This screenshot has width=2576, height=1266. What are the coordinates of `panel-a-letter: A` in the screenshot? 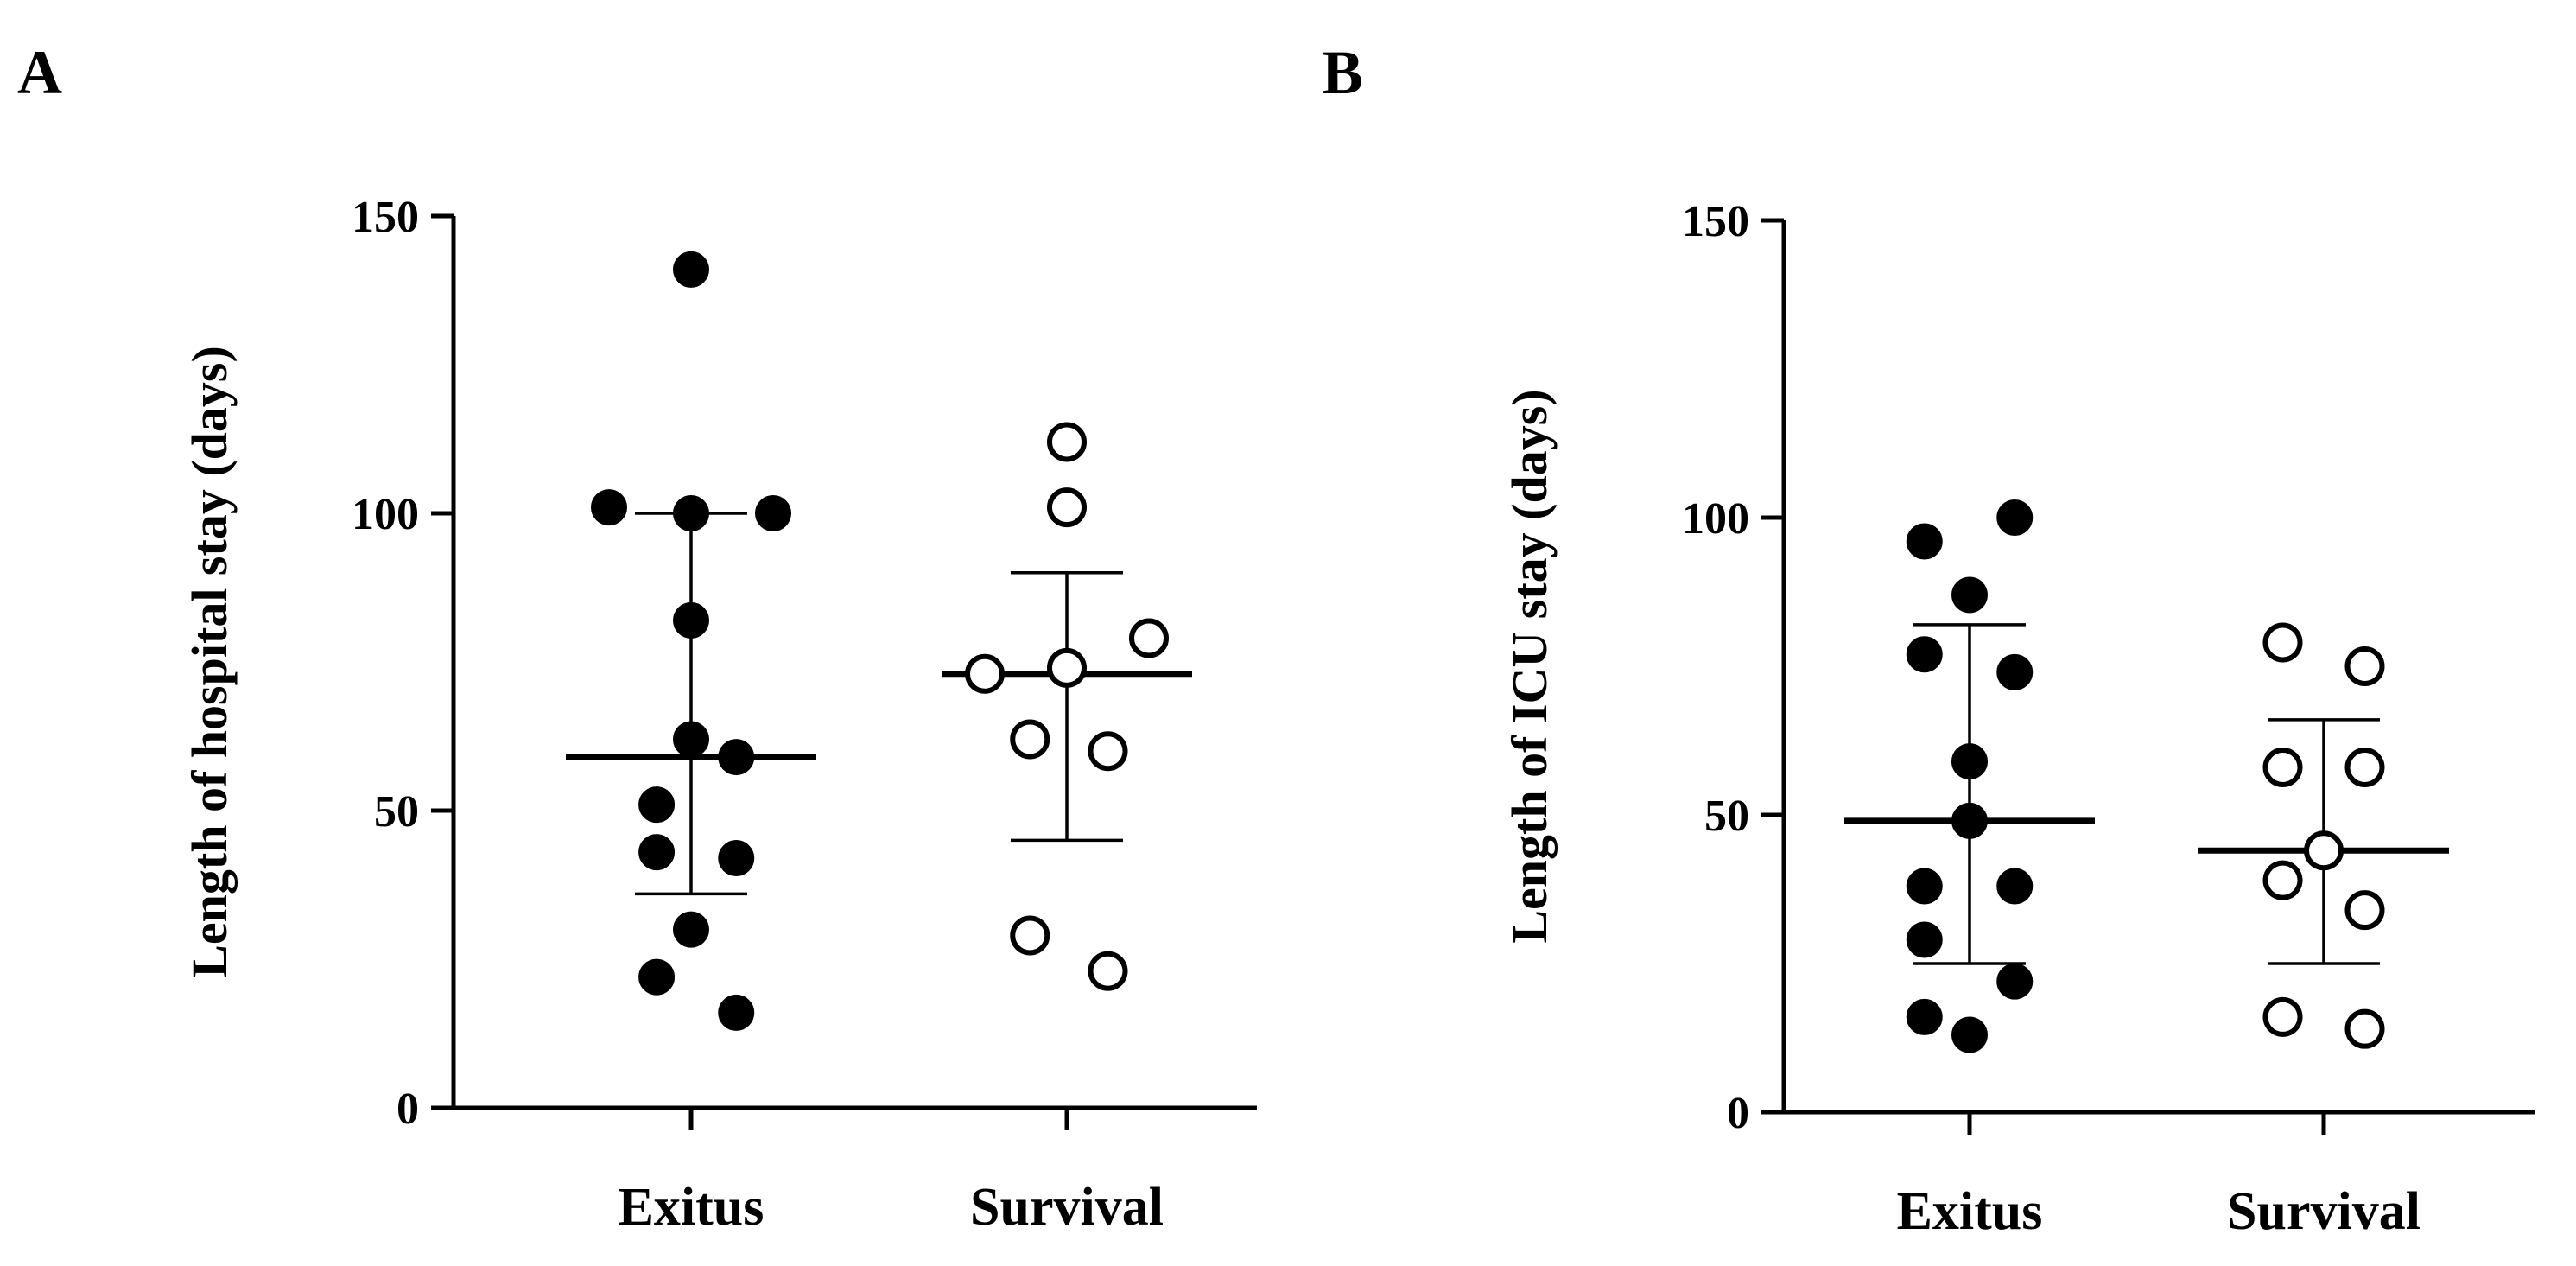 It's located at (39, 72).